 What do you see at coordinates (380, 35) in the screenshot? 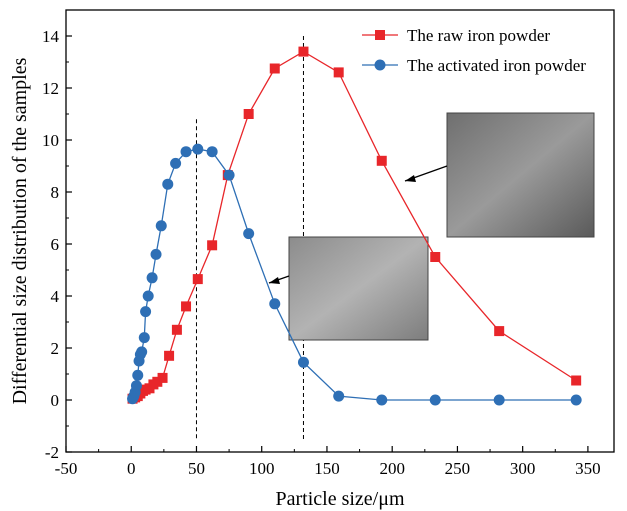
I see `legend-marker-raw` at bounding box center [380, 35].